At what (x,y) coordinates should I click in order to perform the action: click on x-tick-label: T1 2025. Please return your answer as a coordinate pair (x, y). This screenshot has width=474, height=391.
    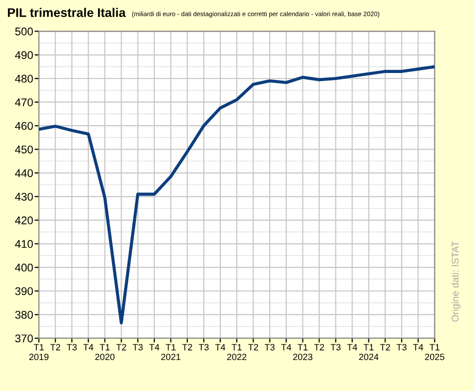
    Looking at the image, I should click on (434, 352).